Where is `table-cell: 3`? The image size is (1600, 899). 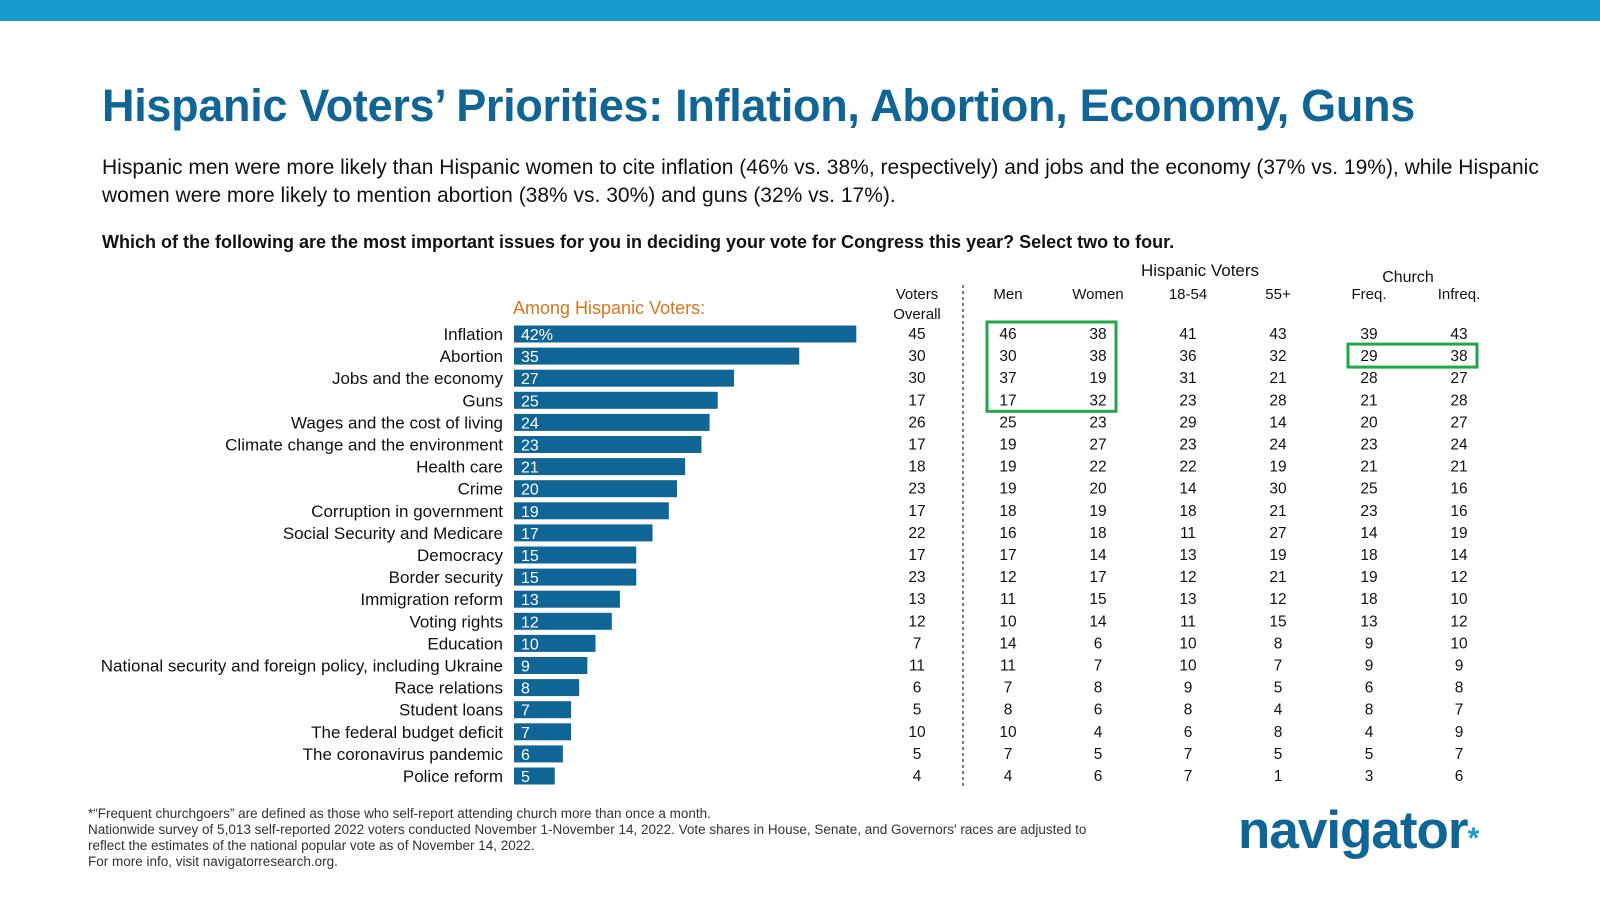 table-cell: 3 is located at coordinates (1369, 776).